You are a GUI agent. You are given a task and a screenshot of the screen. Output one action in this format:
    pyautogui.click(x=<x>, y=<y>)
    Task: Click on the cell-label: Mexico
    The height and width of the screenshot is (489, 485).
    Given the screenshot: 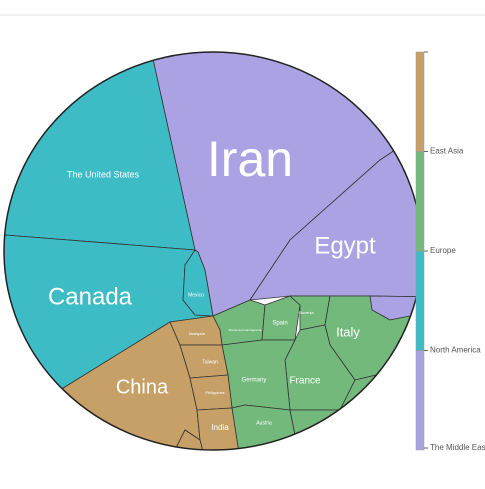 What is the action you would take?
    pyautogui.click(x=196, y=295)
    